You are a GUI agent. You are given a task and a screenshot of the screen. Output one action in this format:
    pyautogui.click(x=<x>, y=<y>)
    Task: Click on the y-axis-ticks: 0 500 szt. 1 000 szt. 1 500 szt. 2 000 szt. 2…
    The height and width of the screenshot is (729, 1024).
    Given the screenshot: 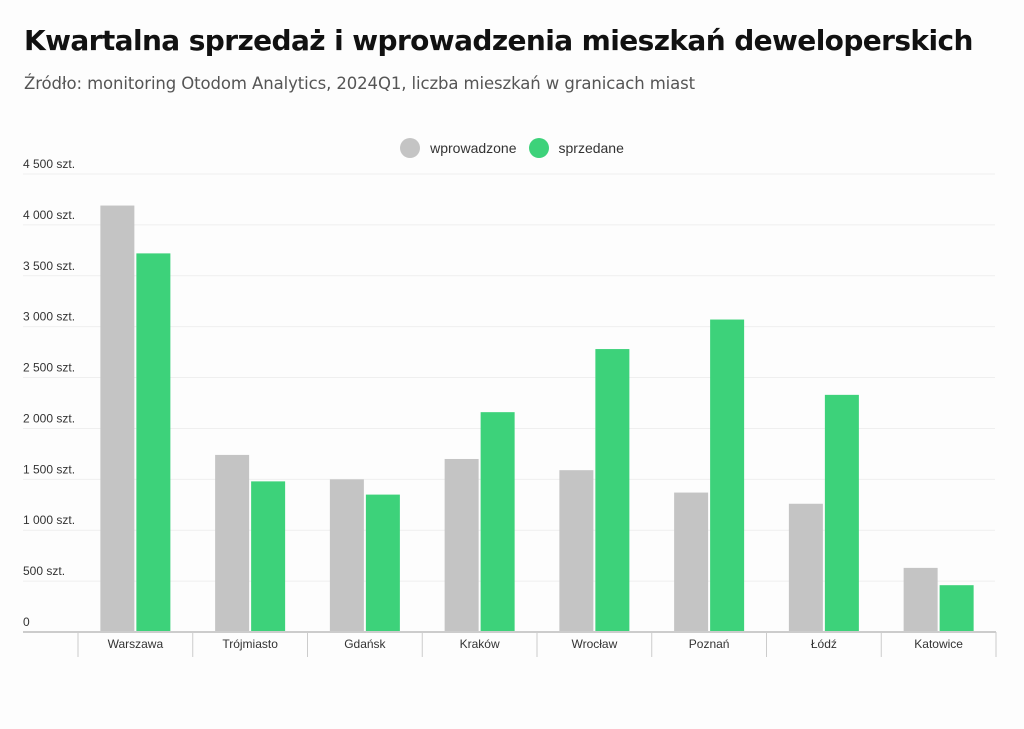 What is the action you would take?
    pyautogui.click(x=49, y=393)
    